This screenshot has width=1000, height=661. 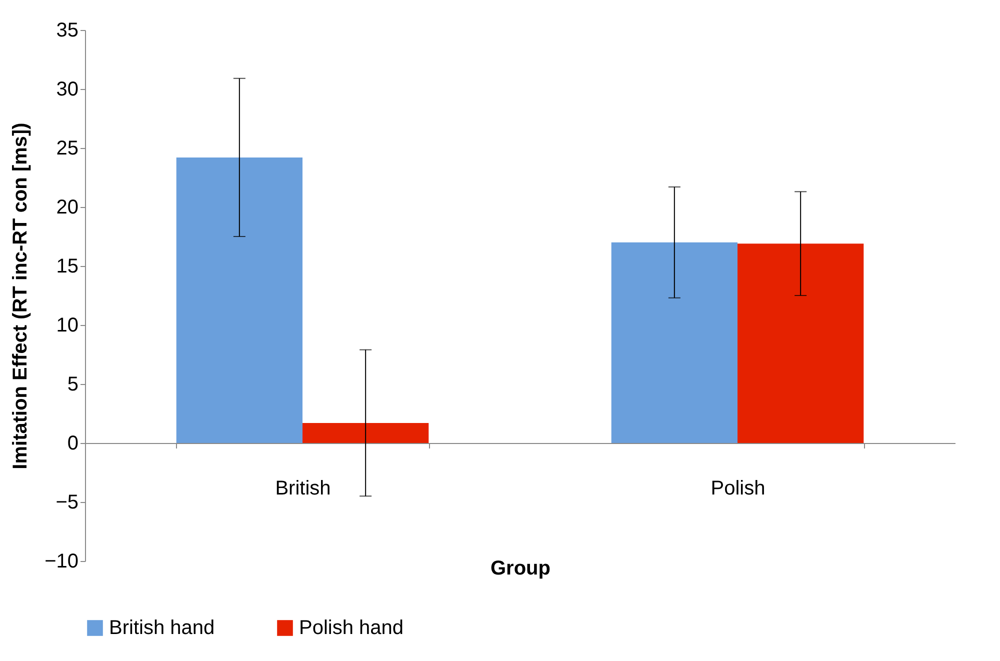 What do you see at coordinates (351, 628) in the screenshot?
I see `legend-label: Polish hand` at bounding box center [351, 628].